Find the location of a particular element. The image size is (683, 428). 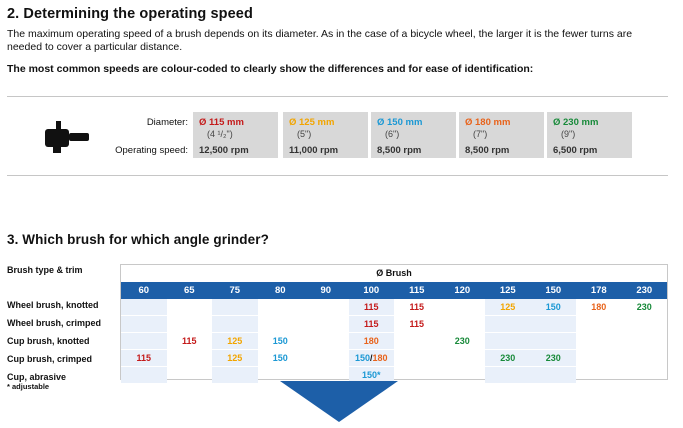

table-row: 115 125 150 180 230 is located at coordinates (394, 341).